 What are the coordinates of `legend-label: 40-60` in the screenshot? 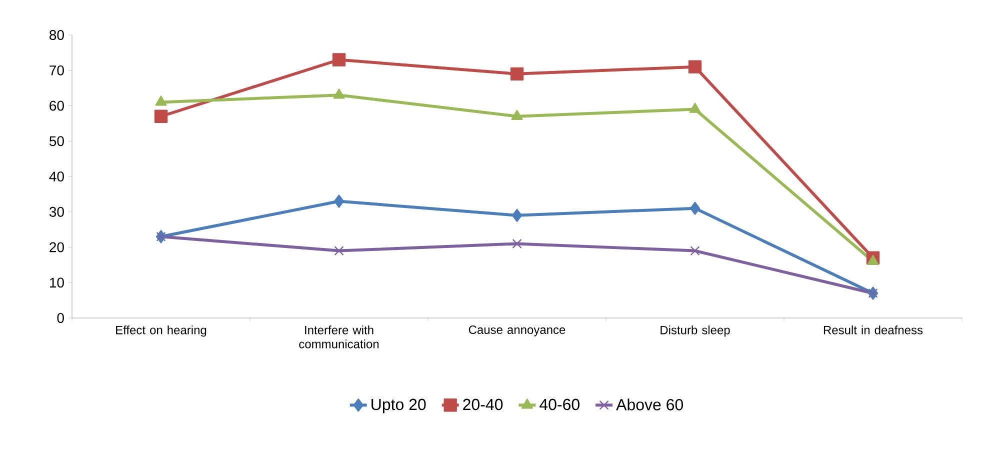 It's located at (560, 404).